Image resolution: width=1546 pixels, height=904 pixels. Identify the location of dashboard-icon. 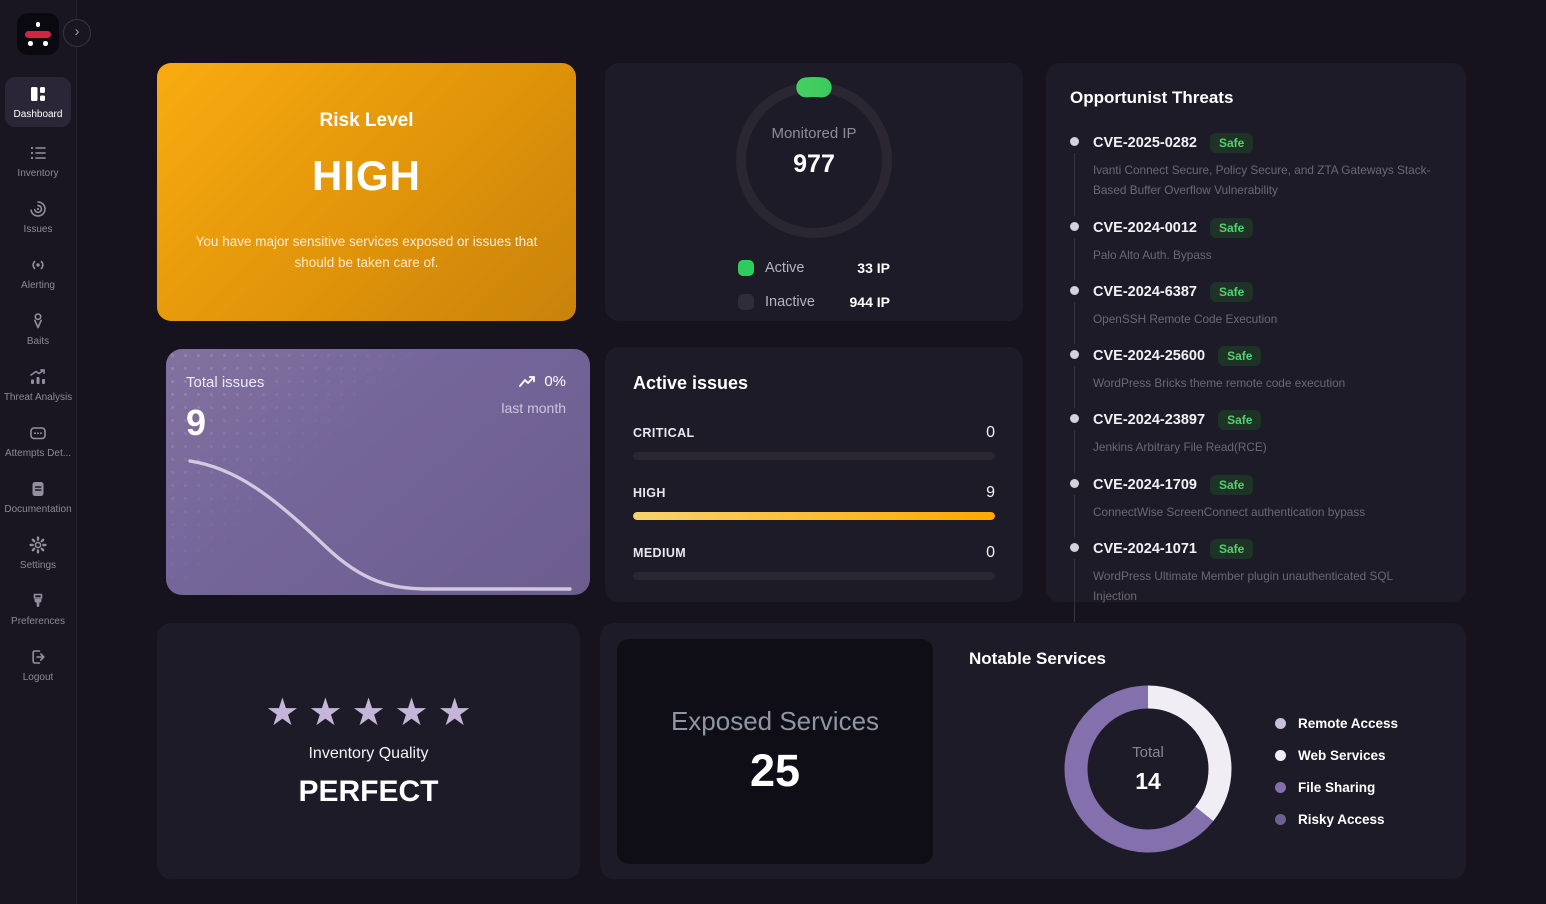
(38, 94).